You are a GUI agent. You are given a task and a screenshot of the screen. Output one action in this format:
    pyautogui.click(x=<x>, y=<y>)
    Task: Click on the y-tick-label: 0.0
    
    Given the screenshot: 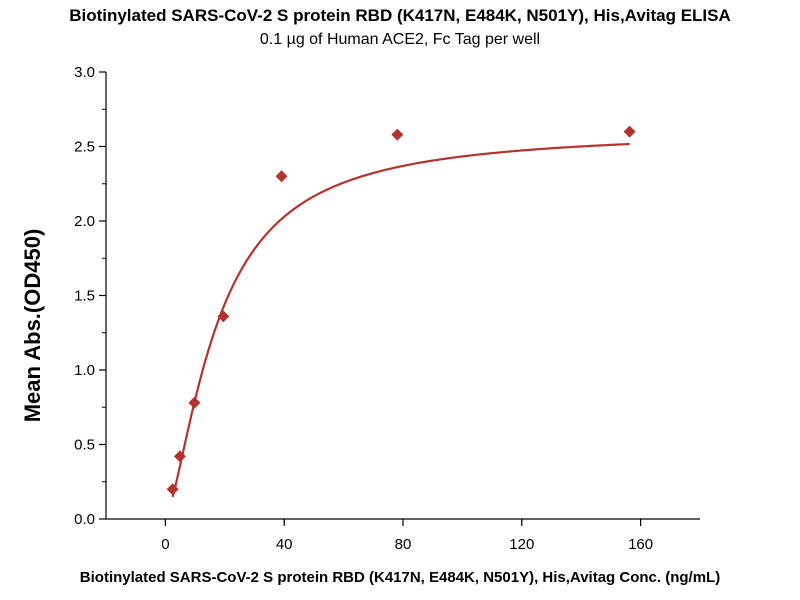 What is the action you would take?
    pyautogui.click(x=84, y=519)
    